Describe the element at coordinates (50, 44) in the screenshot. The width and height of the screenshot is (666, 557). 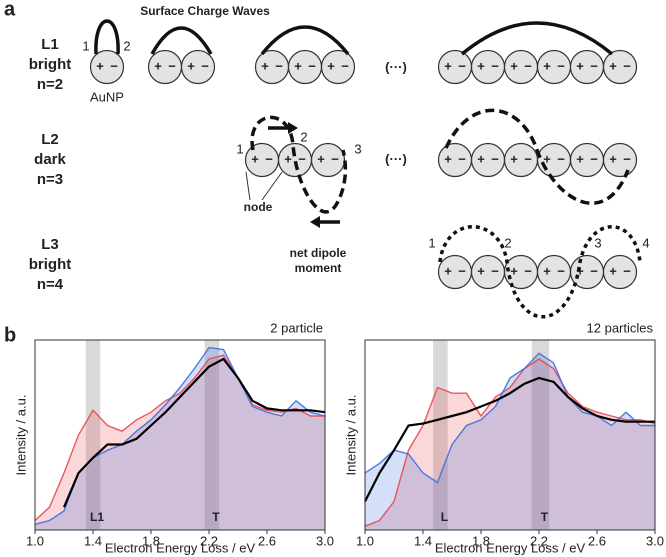
I see `row-label: L1` at that location.